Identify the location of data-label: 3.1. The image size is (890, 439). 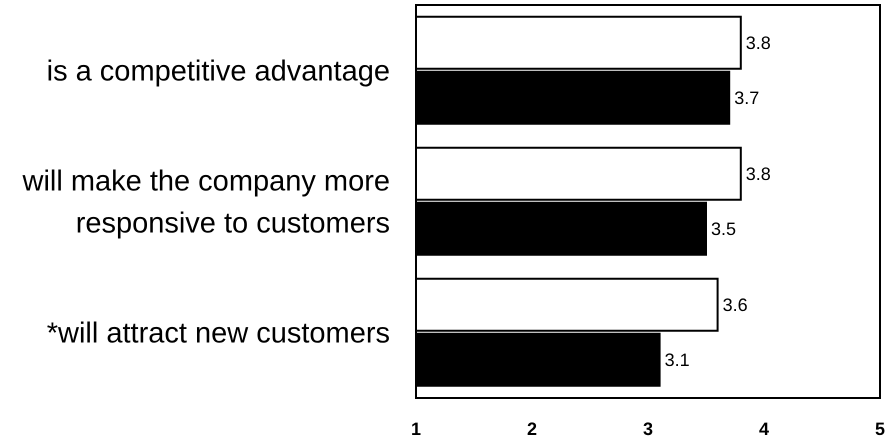
(677, 360).